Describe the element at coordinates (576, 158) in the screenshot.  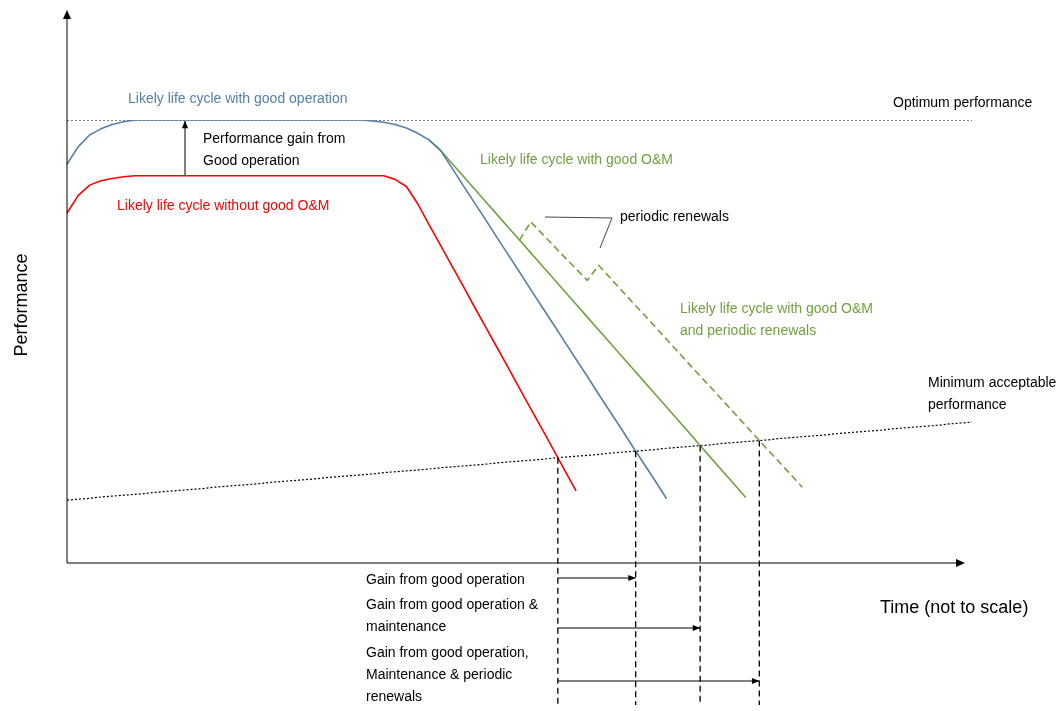
I see `series-label: Likely life cycle with good O&M` at that location.